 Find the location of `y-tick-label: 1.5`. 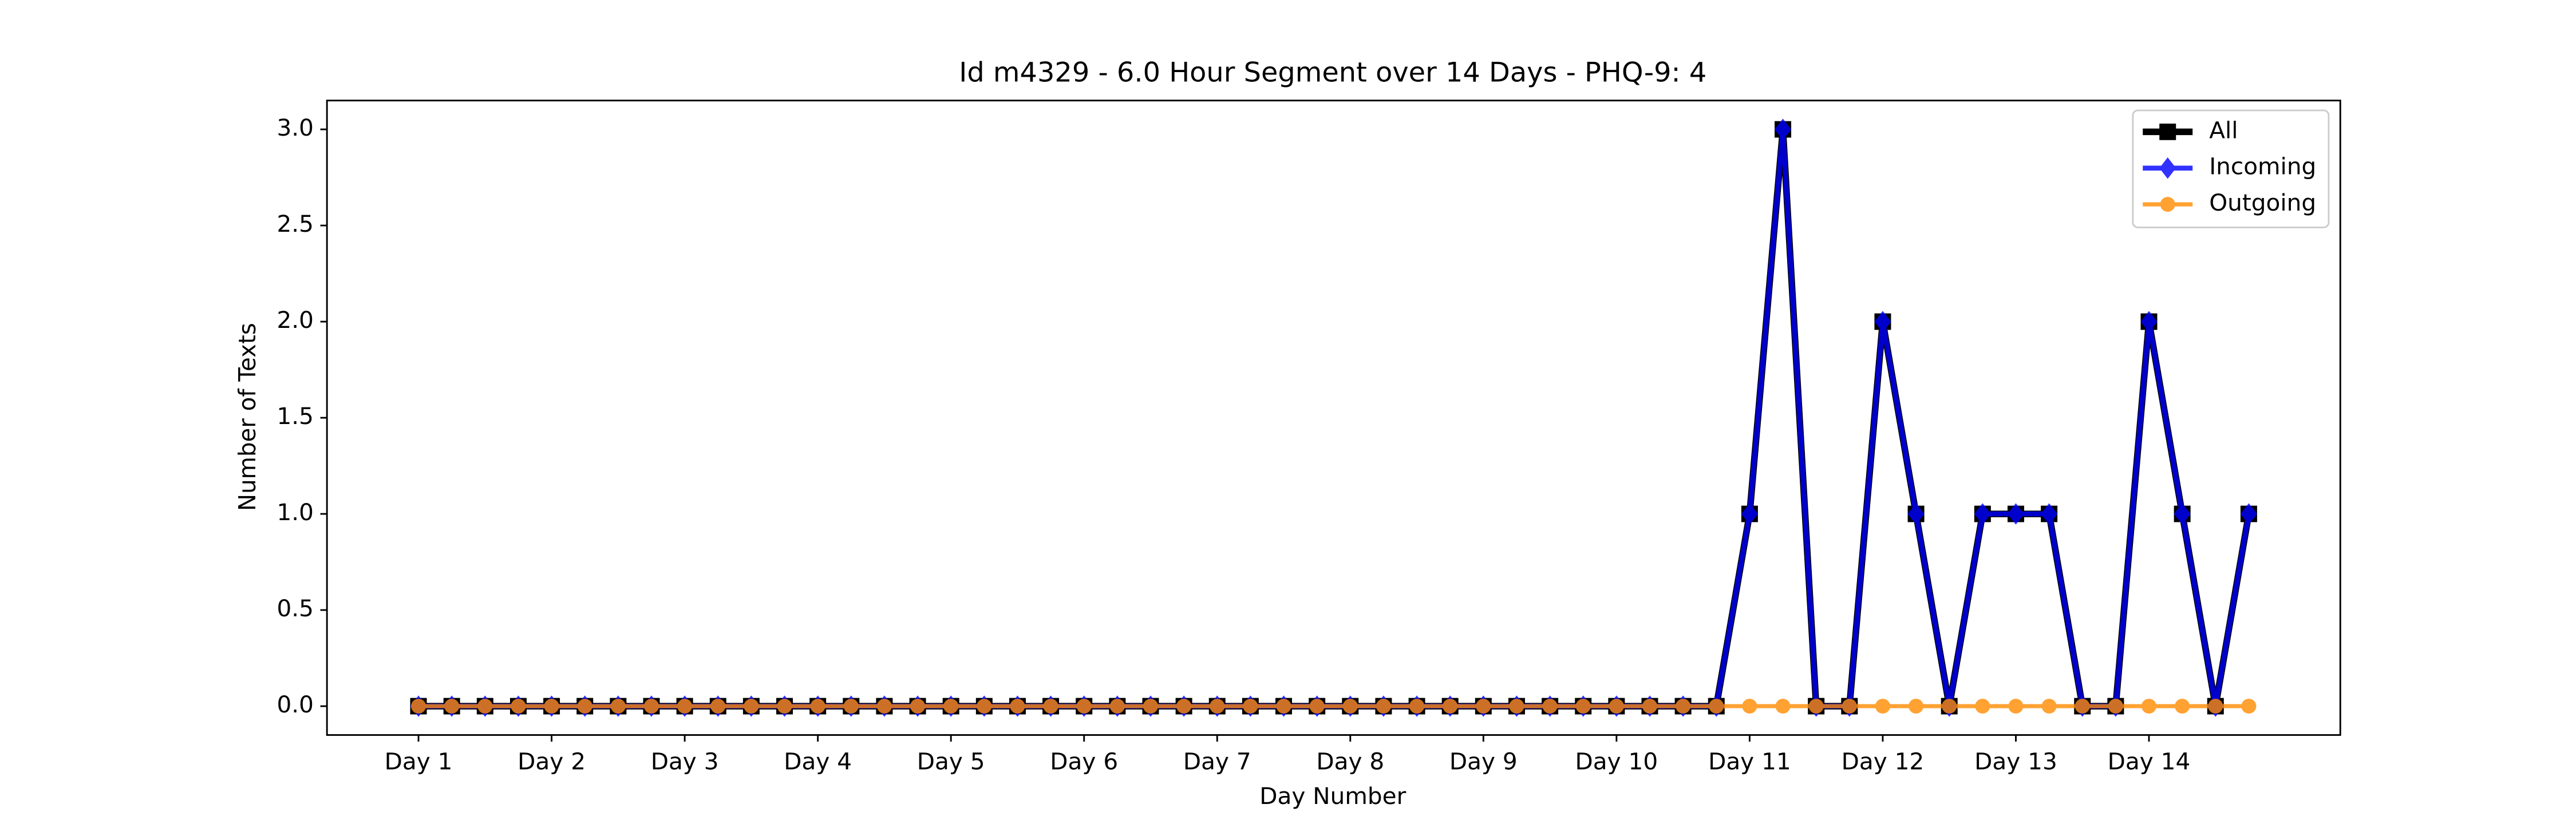

y-tick-label: 1.5 is located at coordinates (295, 416).